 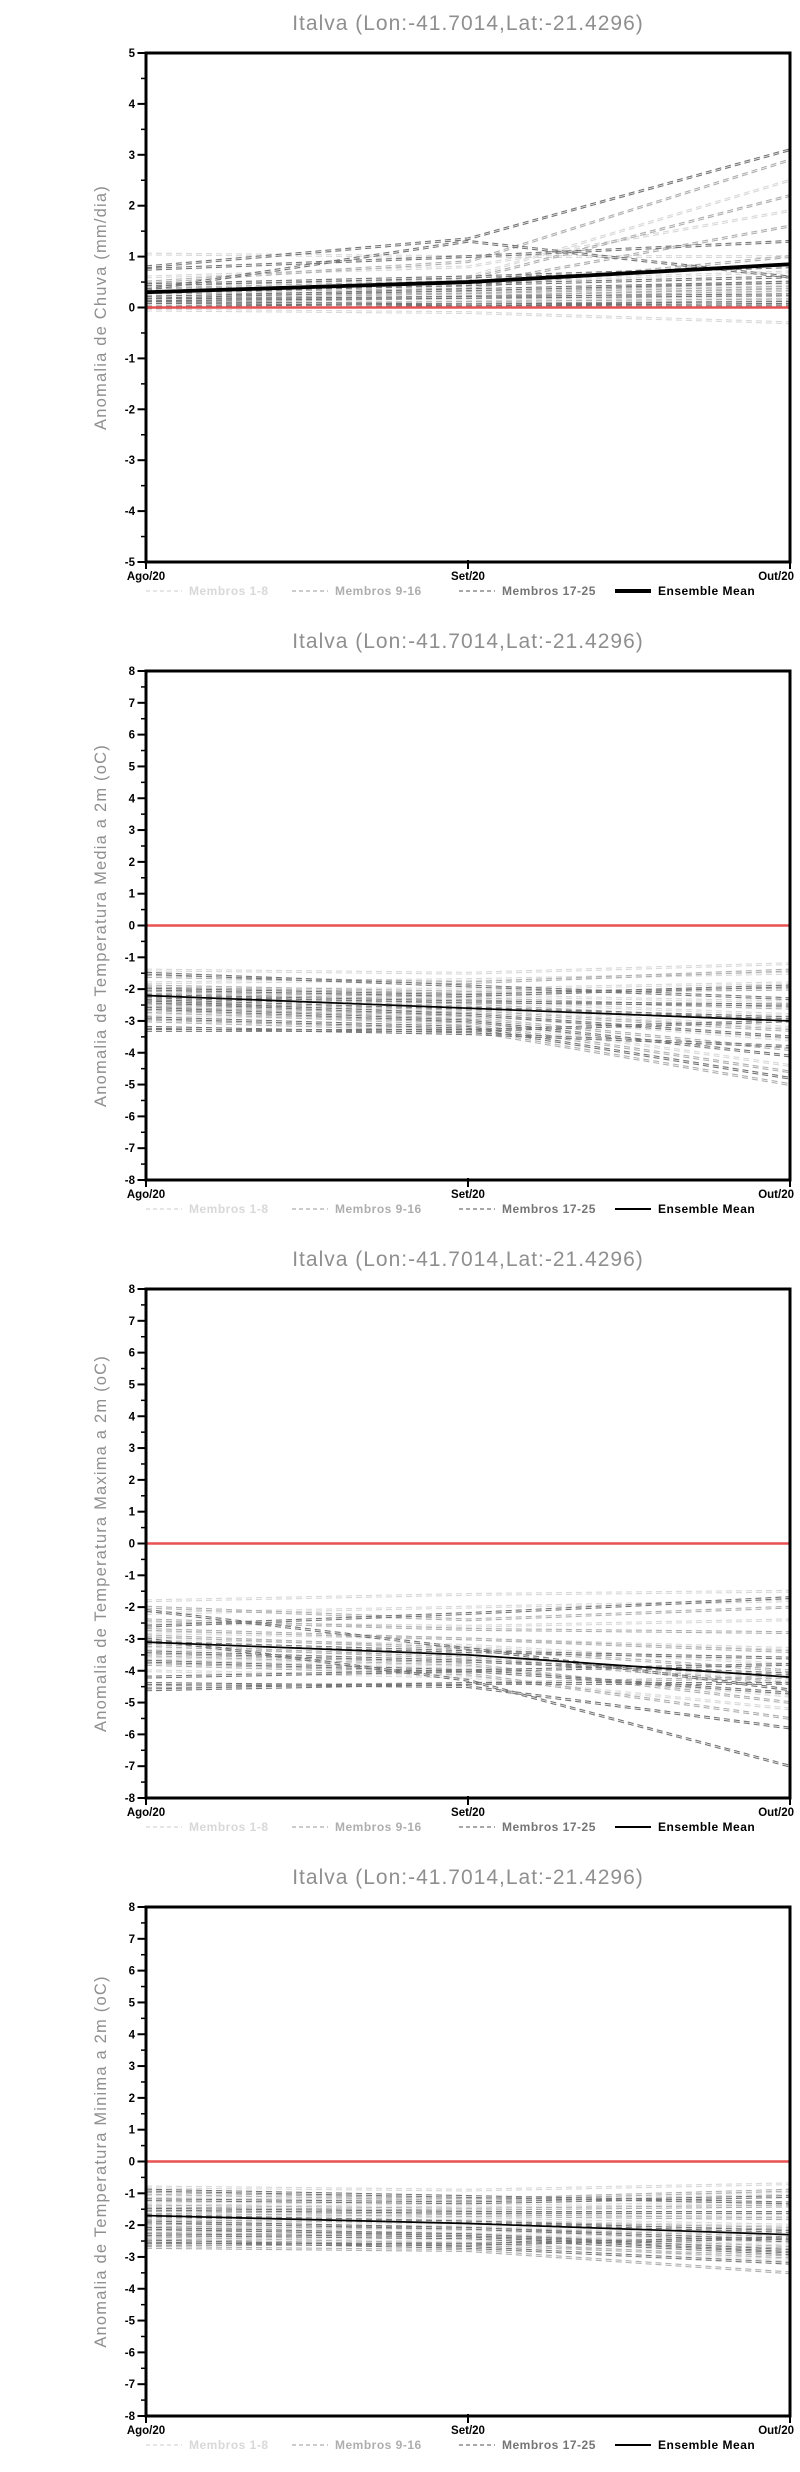 I want to click on y-tick-label: -2, so click(x=130, y=990).